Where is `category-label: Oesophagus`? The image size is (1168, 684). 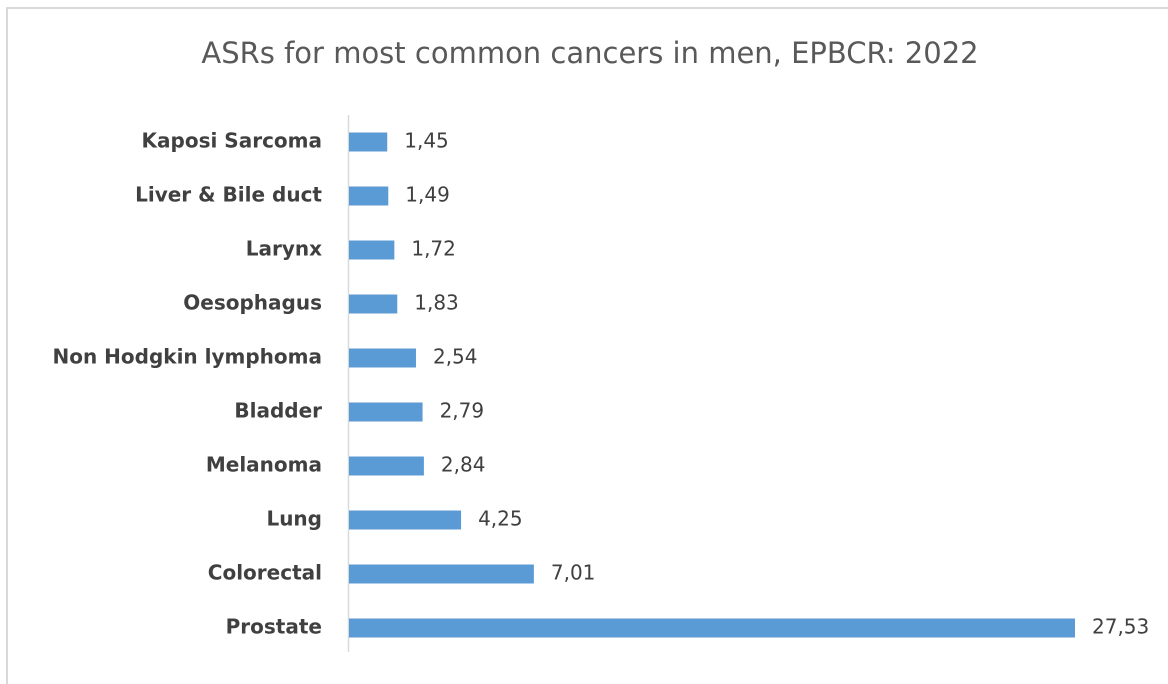
category-label: Oesophagus is located at coordinates (252, 303).